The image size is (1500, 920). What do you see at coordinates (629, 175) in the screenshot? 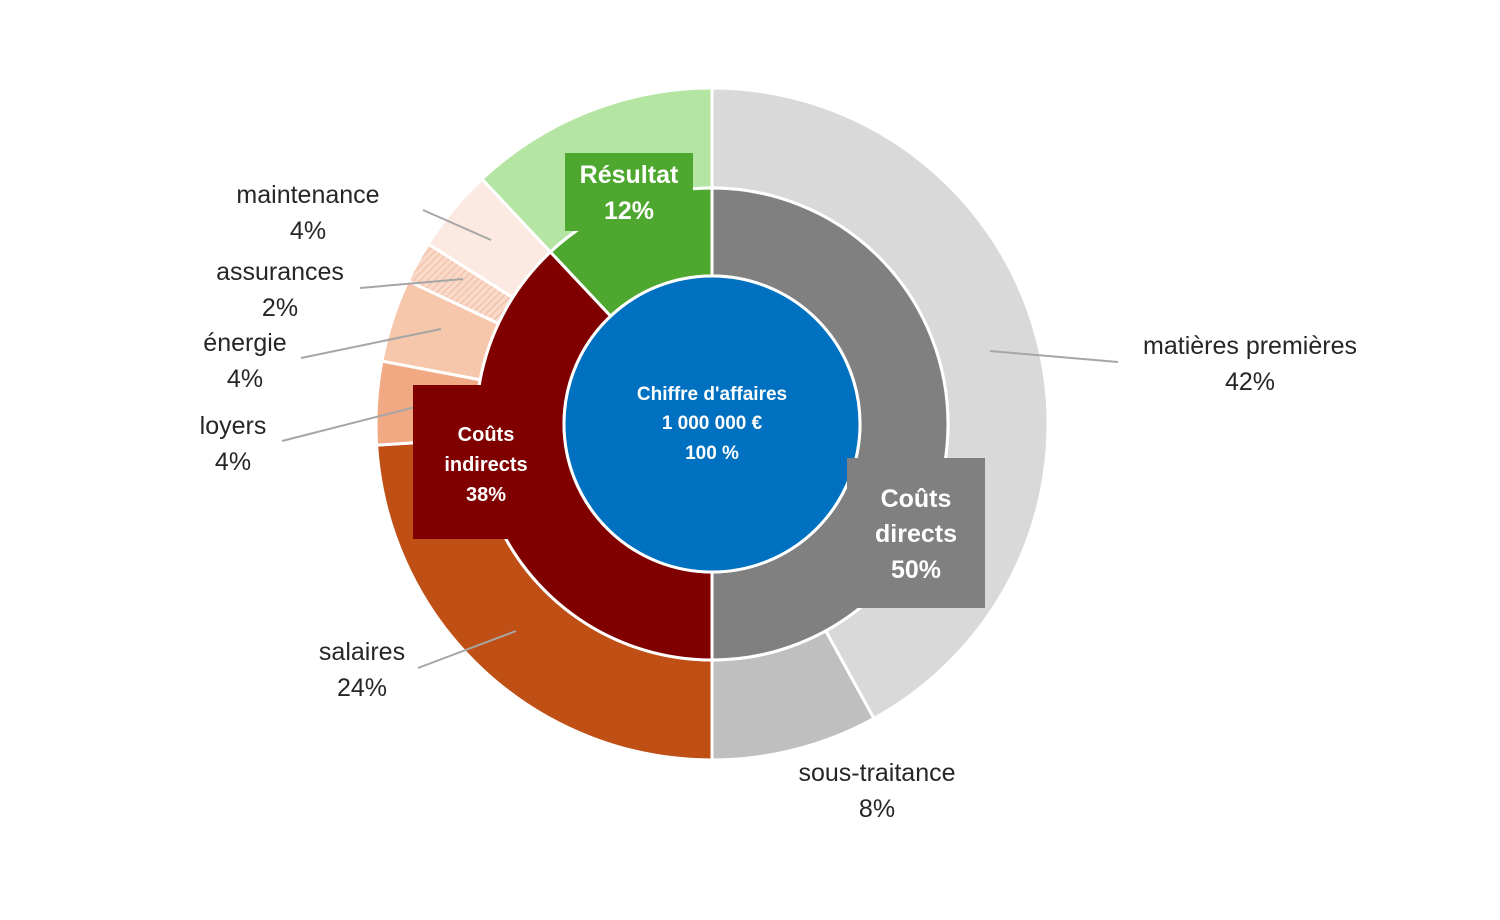
I see `inner-label-resultat-name: Résultat` at bounding box center [629, 175].